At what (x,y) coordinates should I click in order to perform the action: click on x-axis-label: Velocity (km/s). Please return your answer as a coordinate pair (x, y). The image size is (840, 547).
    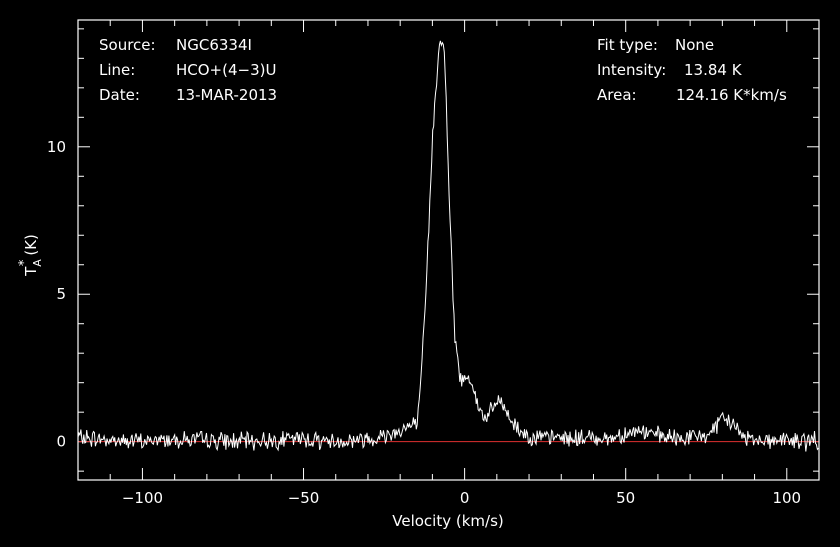
    Looking at the image, I should click on (447, 521).